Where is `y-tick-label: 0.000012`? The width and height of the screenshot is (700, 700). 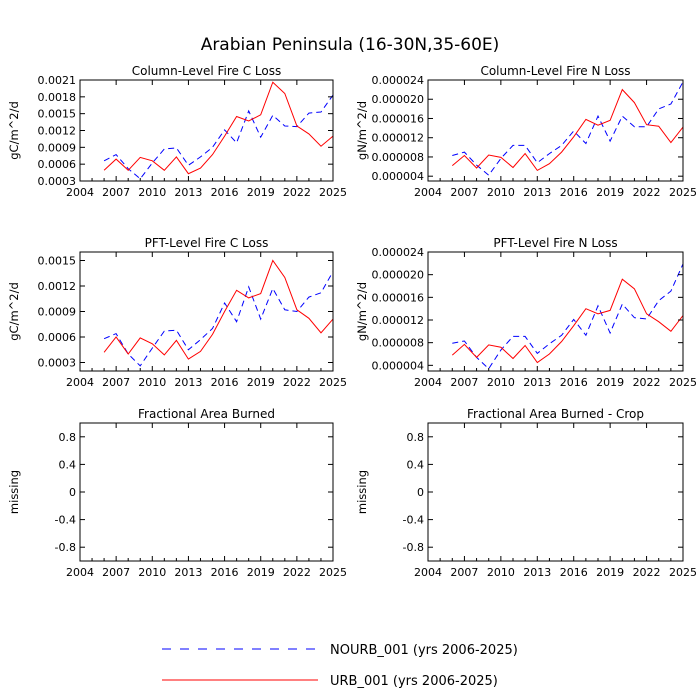 y-tick-label: 0.000012 is located at coordinates (398, 320).